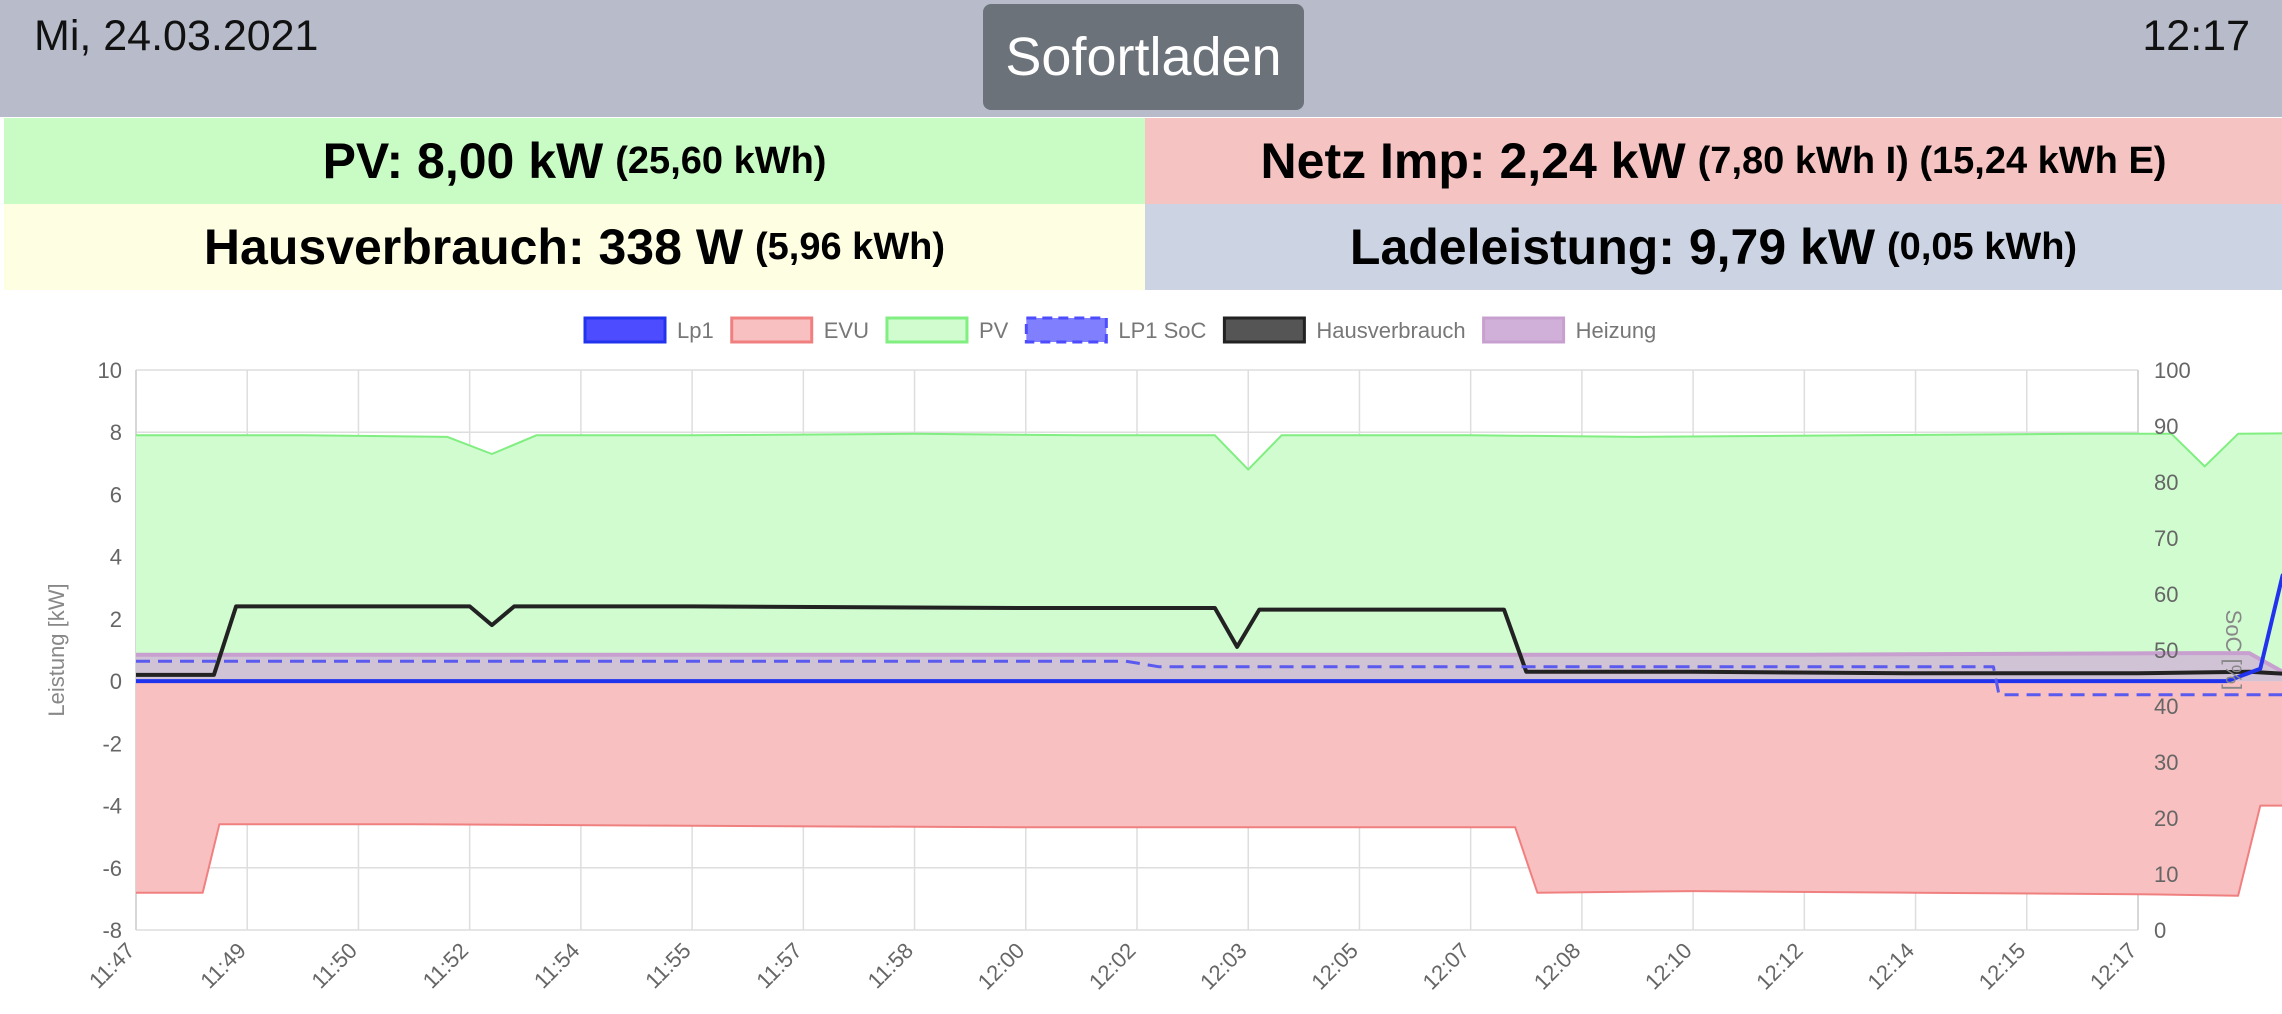 Image resolution: width=2282 pixels, height=1014 pixels. Describe the element at coordinates (850, 246) in the screenshot. I see `house-energy-value: (5,96 kWh)` at that location.